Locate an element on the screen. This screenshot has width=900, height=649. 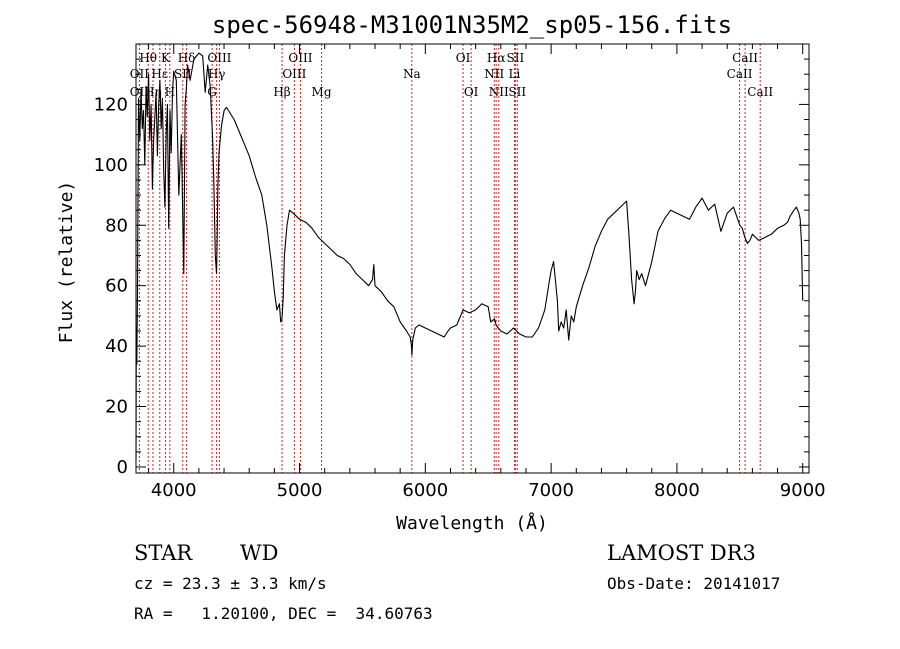
spectral-line-label: H is located at coordinates (170, 92).